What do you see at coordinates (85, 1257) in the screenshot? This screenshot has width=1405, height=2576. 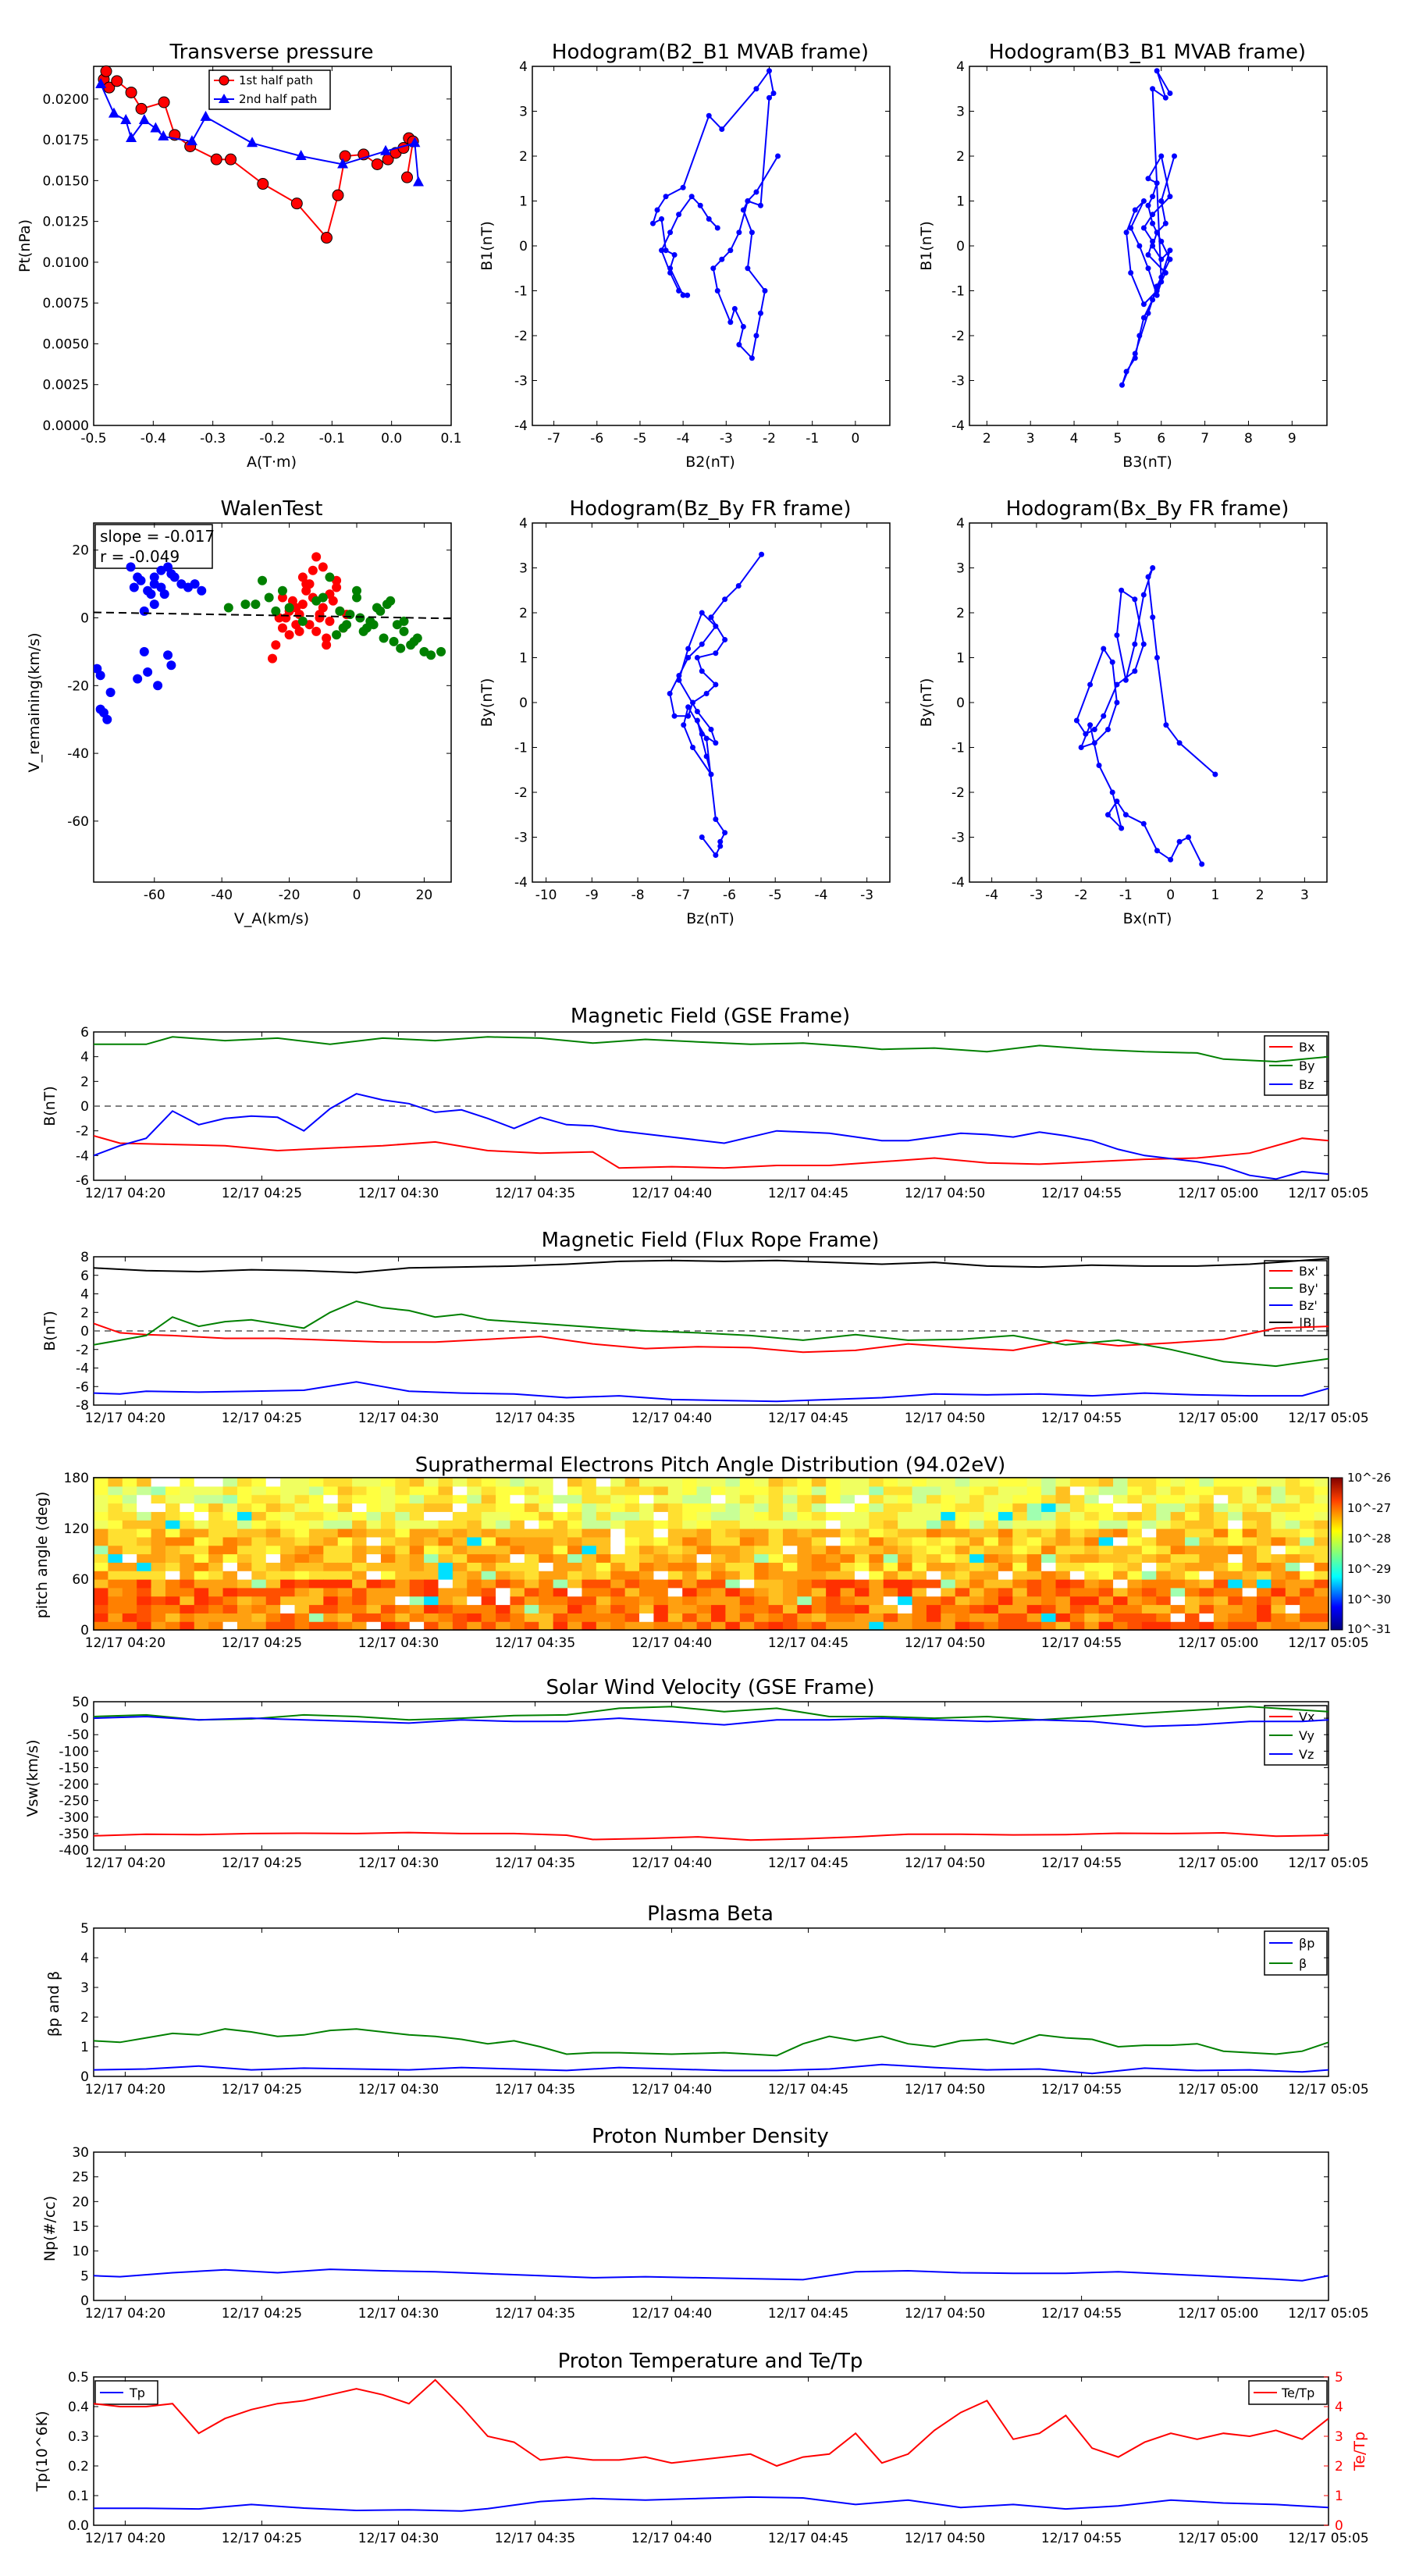 I see `mag_fr-ytick-label-8: 8` at bounding box center [85, 1257].